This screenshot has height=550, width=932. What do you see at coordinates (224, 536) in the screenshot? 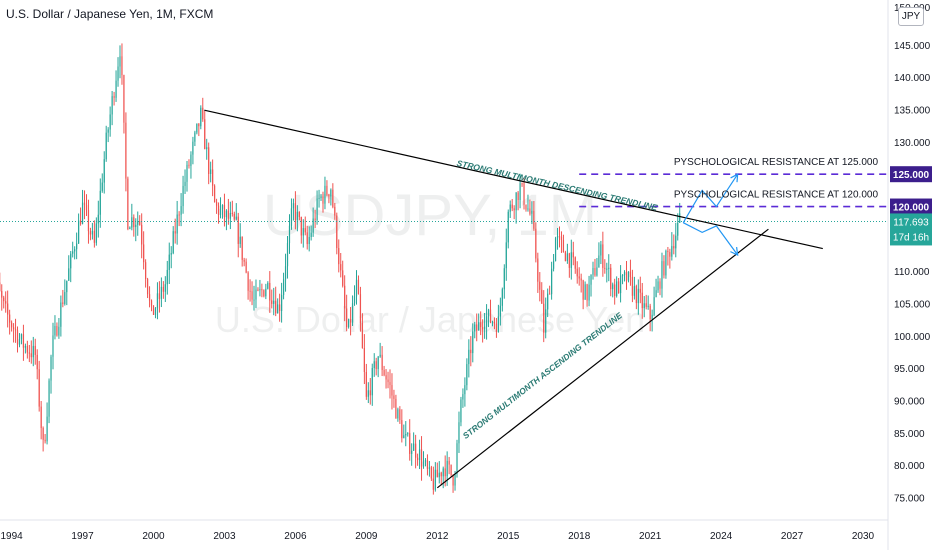
I see `x-tick-label: 2003` at bounding box center [224, 536].